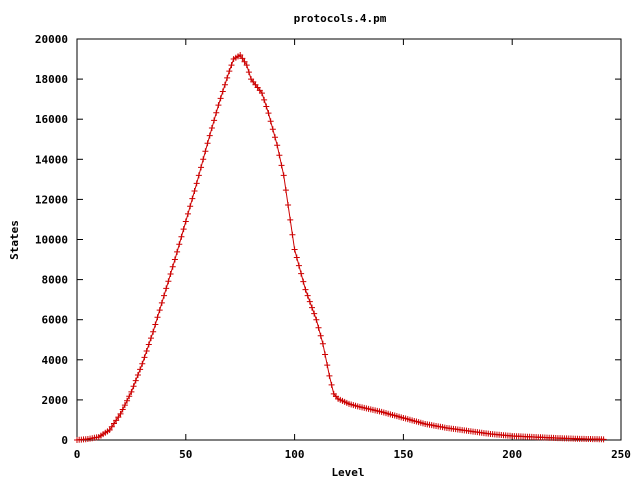 This screenshot has width=640, height=480. I want to click on y-tick-label: 12000, so click(51, 199).